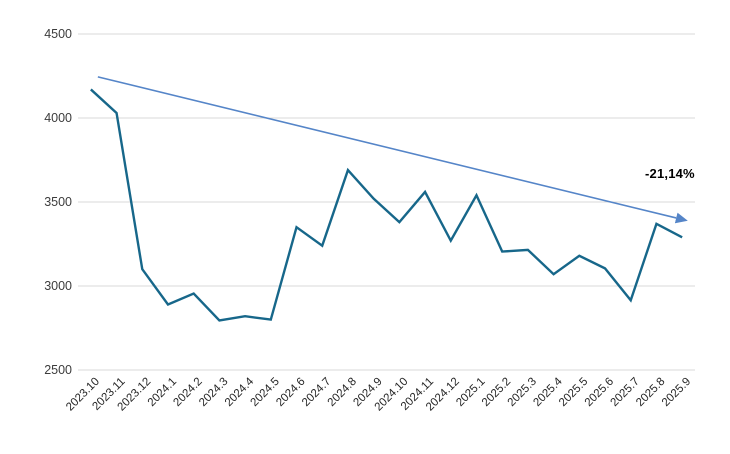 The image size is (730, 454). I want to click on y-tick-label: 4000, so click(58, 118).